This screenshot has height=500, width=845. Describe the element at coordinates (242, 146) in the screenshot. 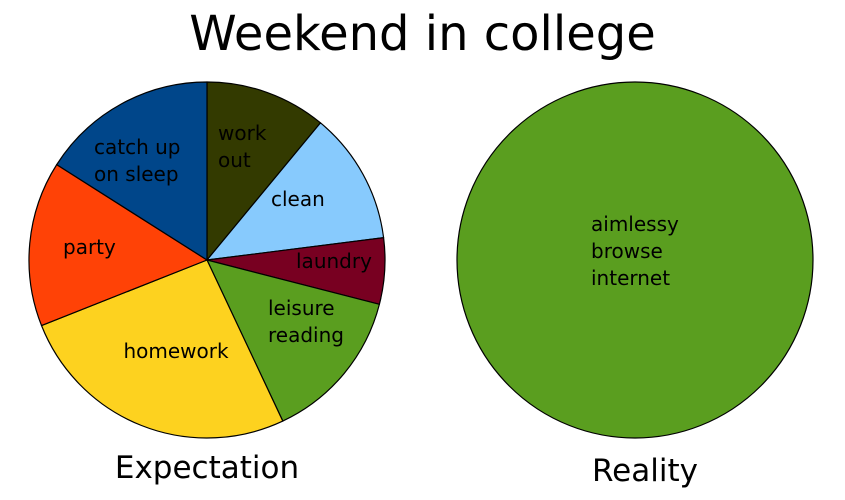

I see `slice-label-work-out: work out` at that location.